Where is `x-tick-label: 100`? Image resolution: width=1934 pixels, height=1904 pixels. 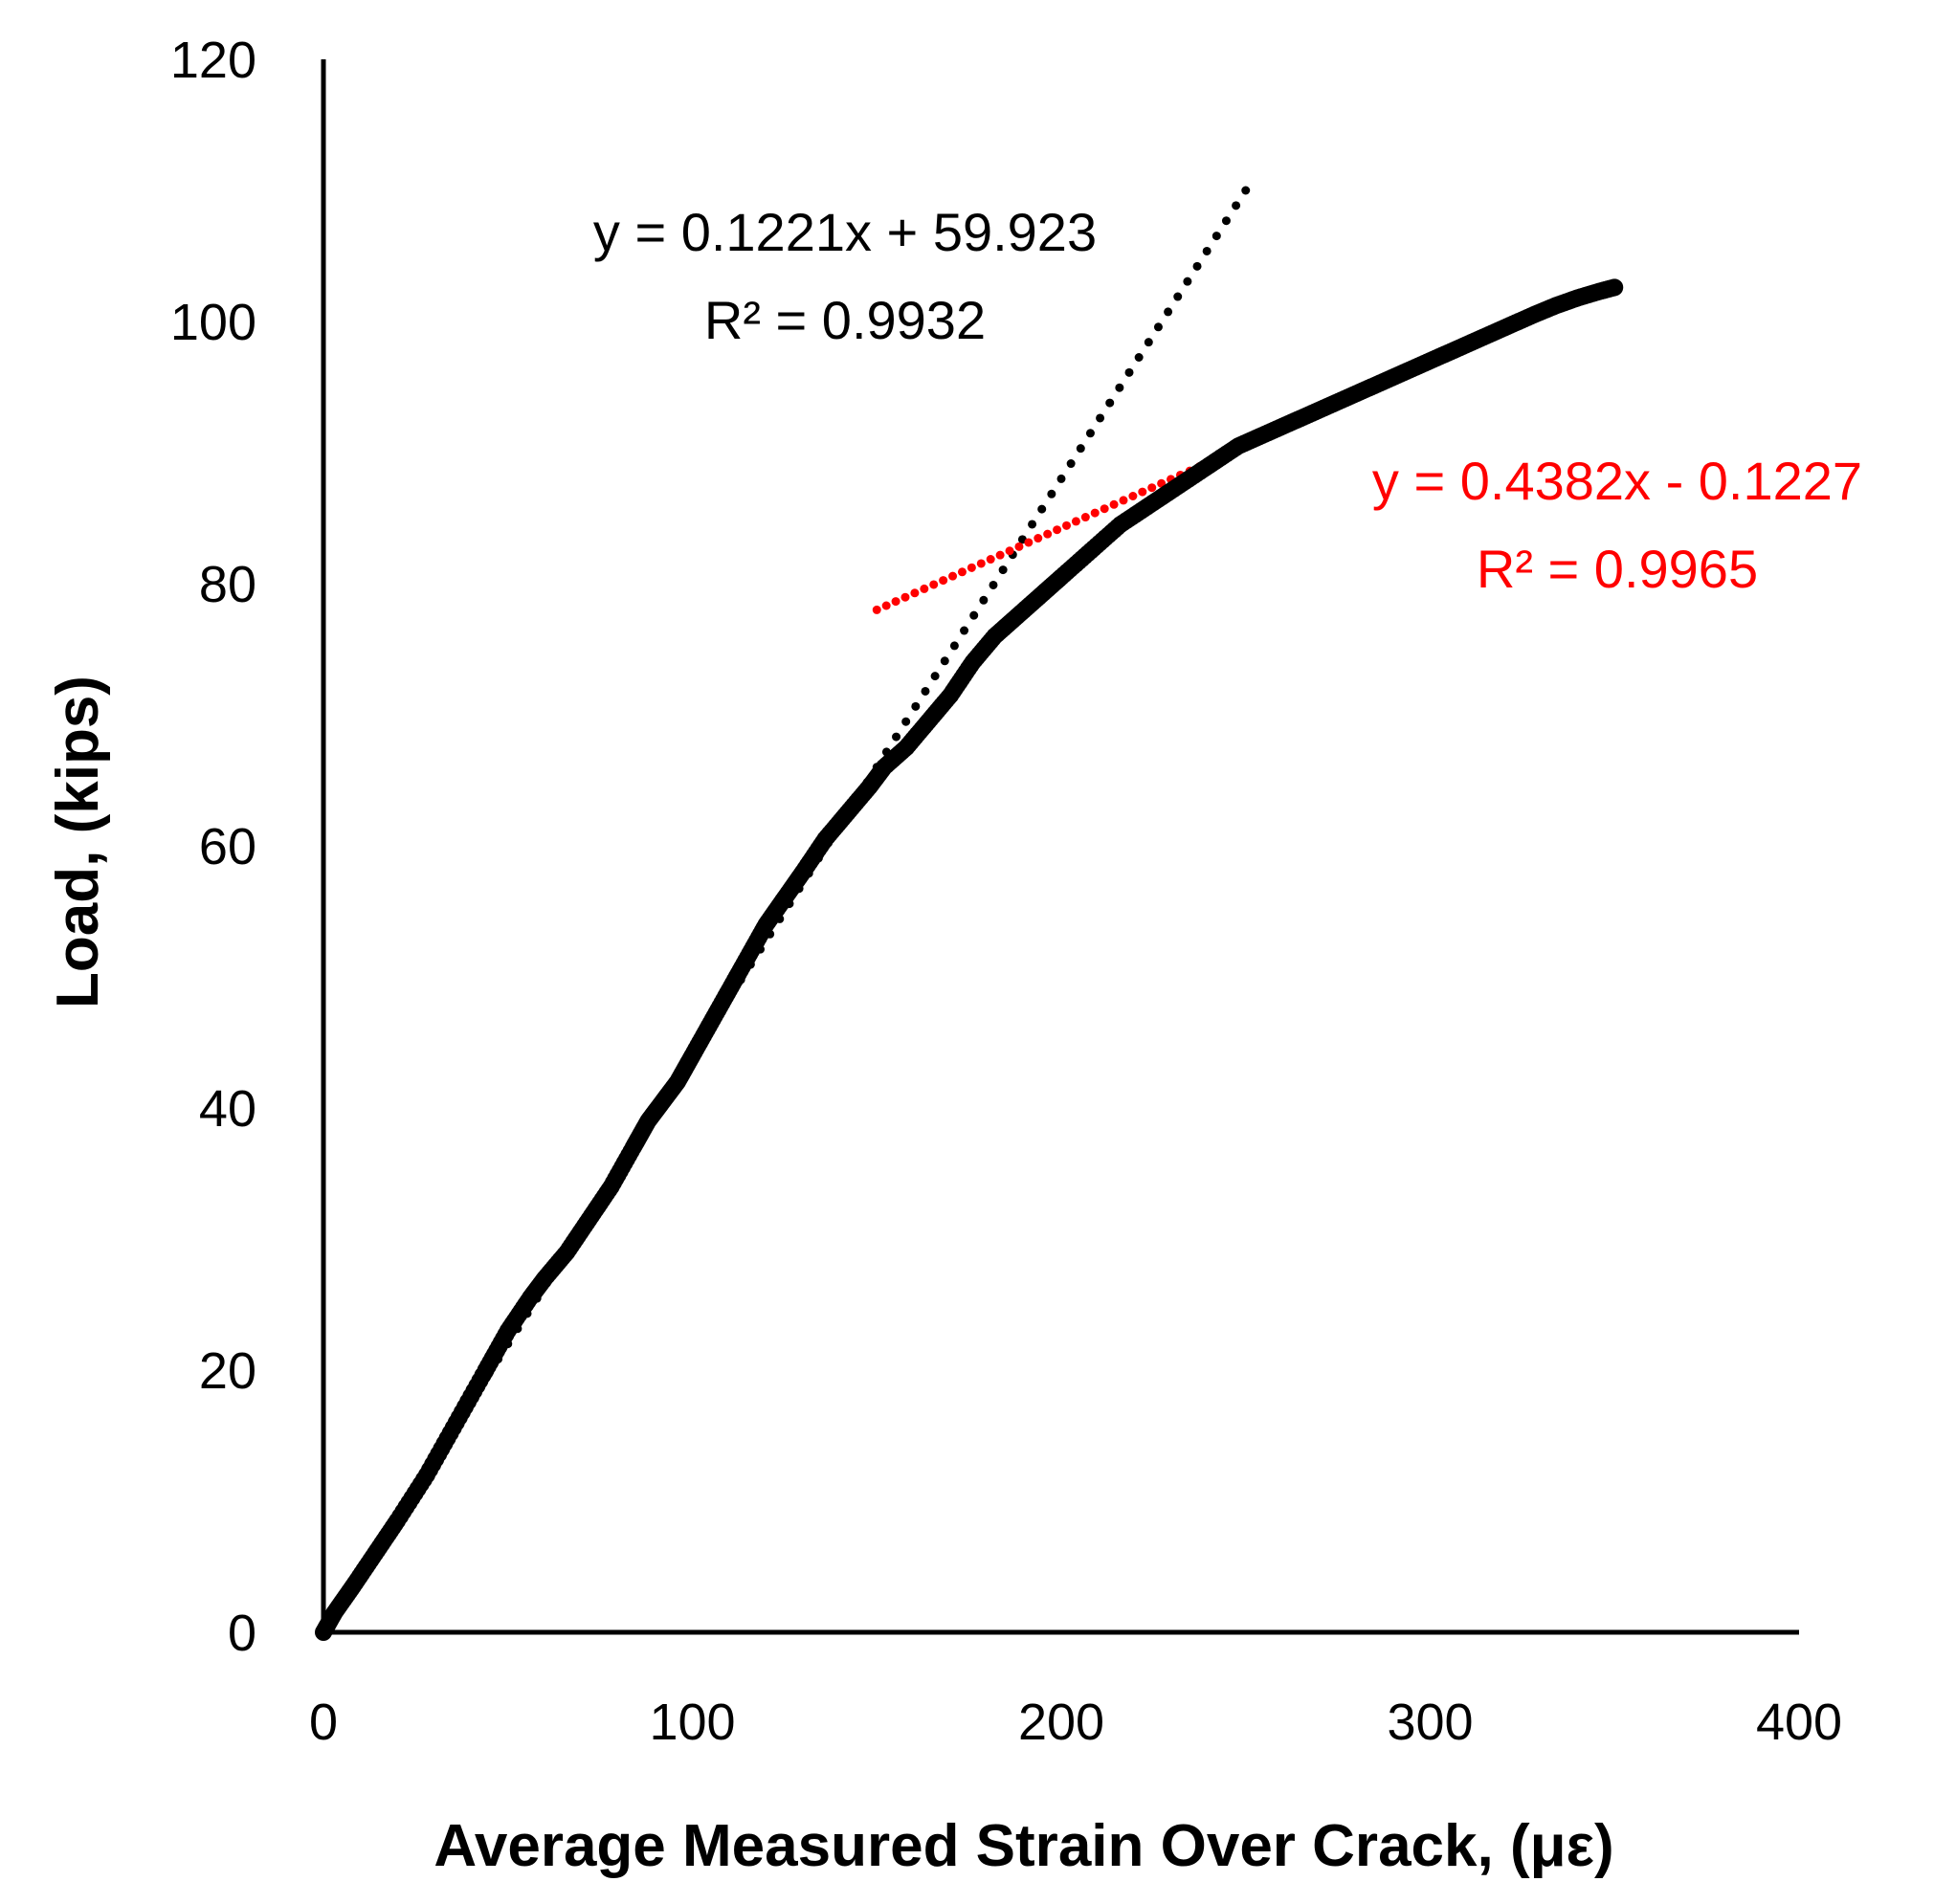
x-tick-label: 100 is located at coordinates (692, 1722).